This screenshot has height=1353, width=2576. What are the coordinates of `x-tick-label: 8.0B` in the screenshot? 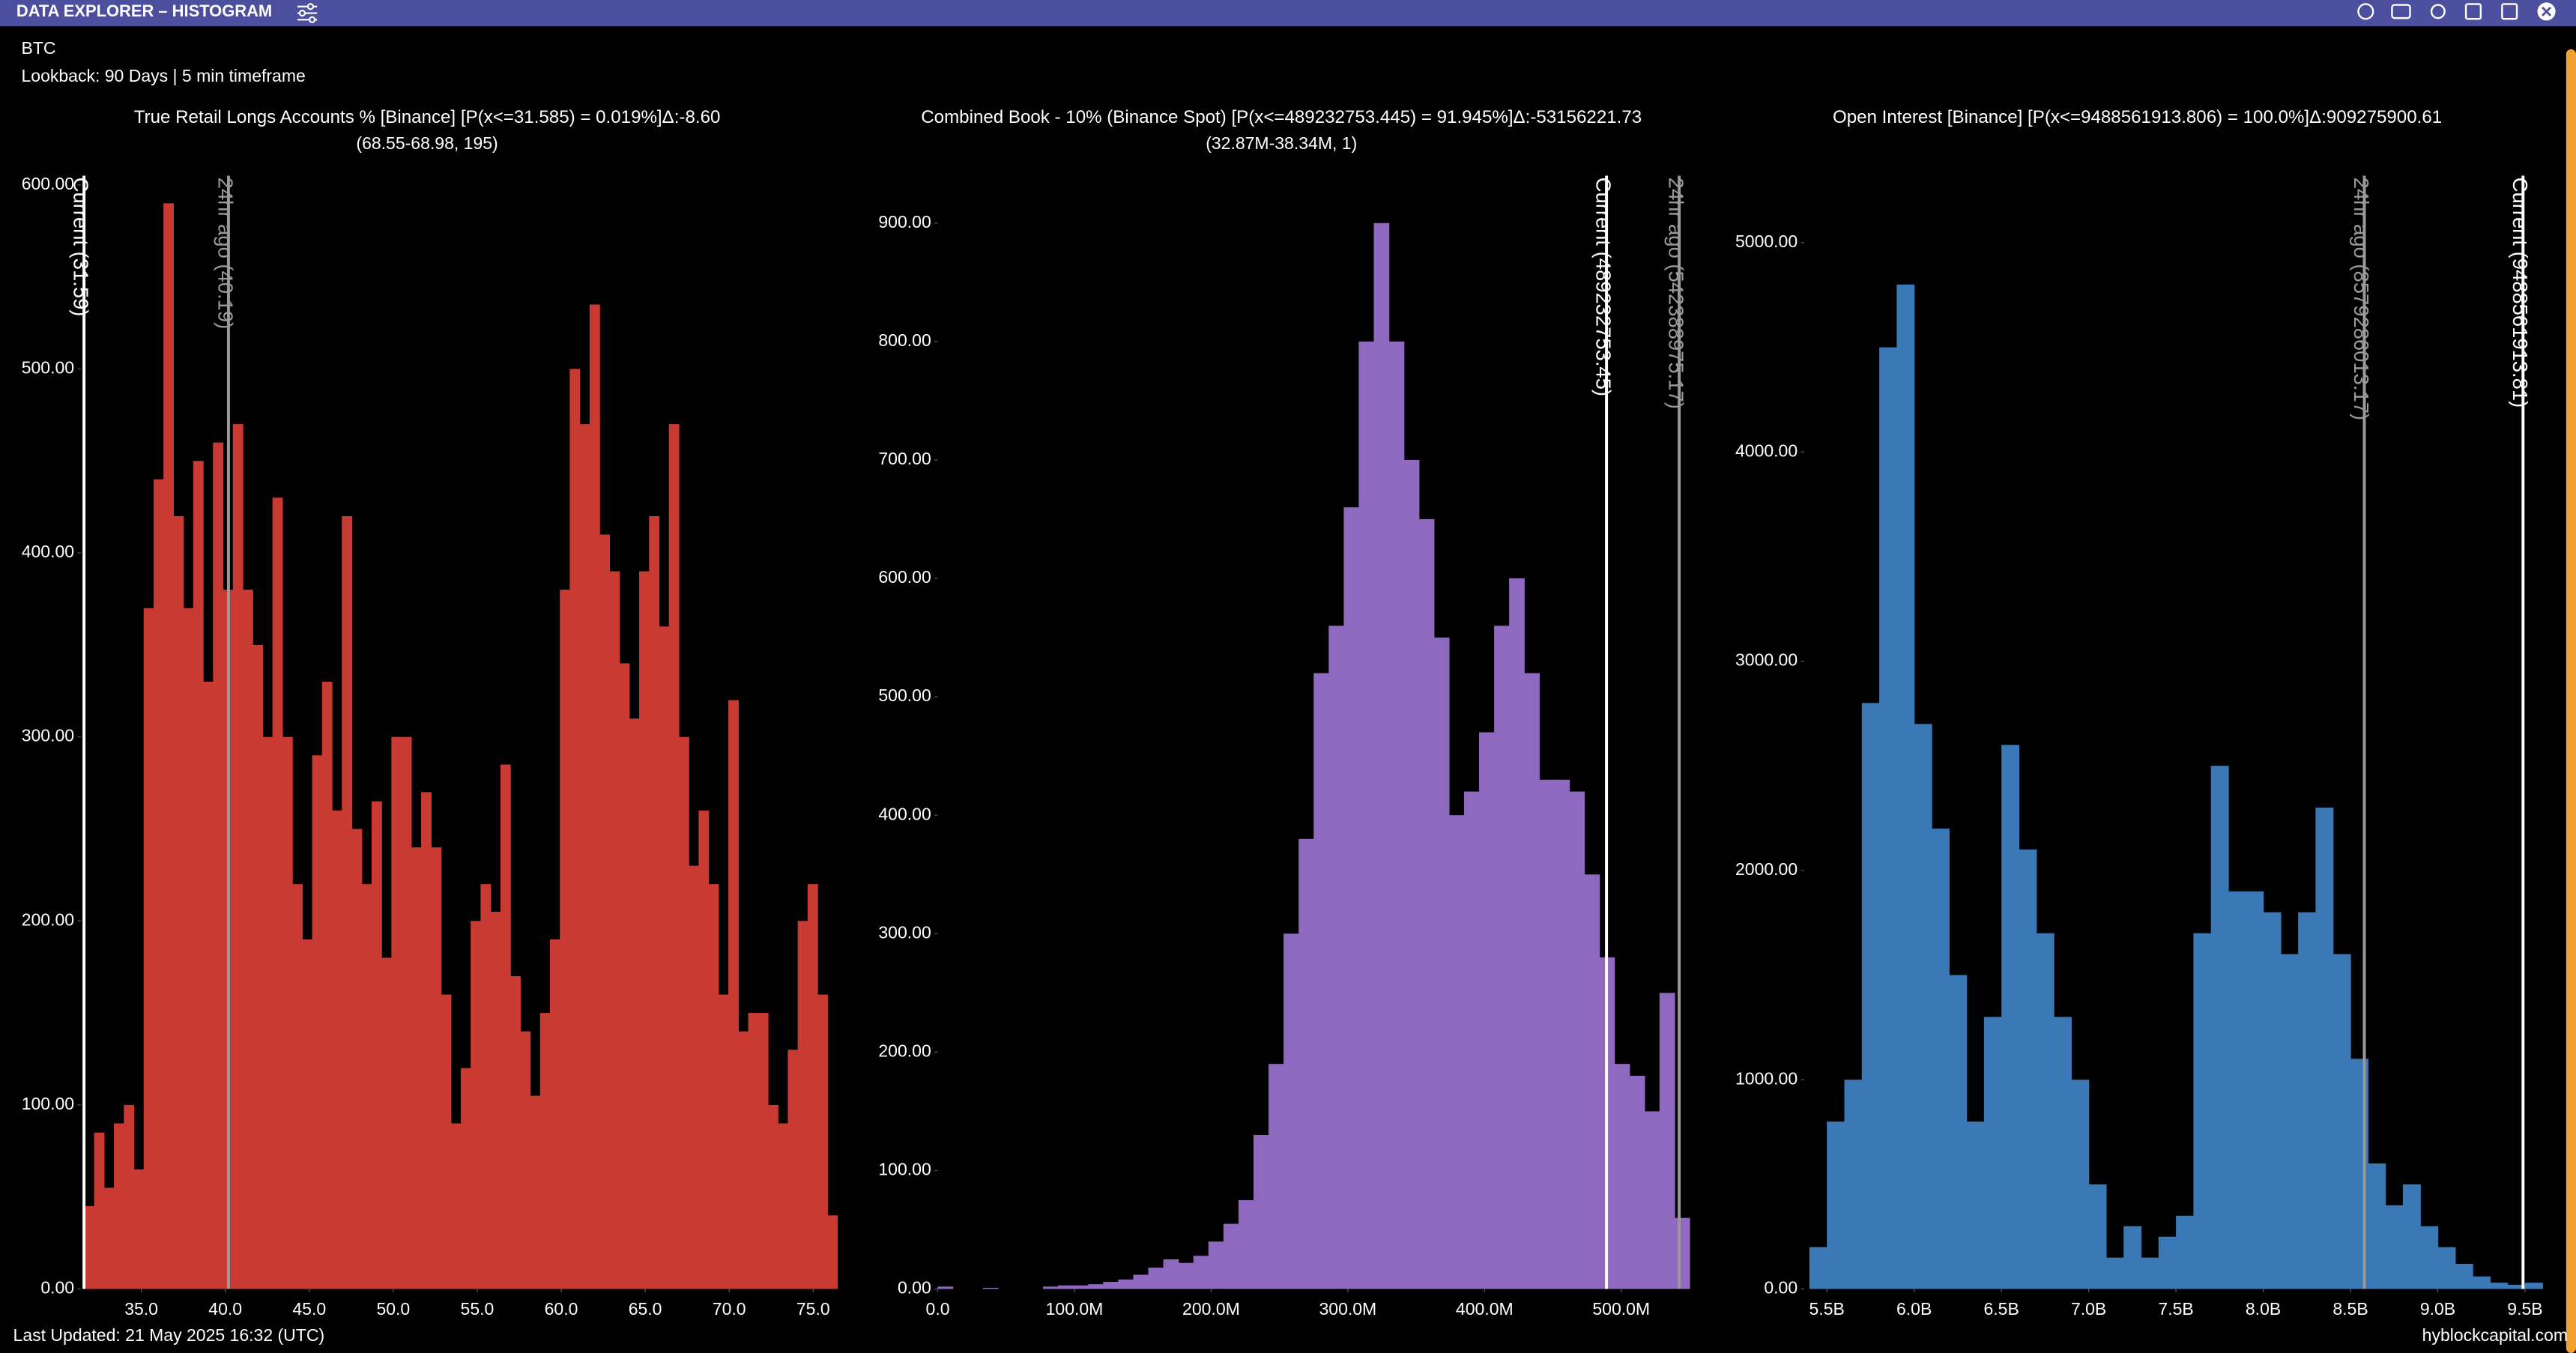 It's located at (2263, 1309).